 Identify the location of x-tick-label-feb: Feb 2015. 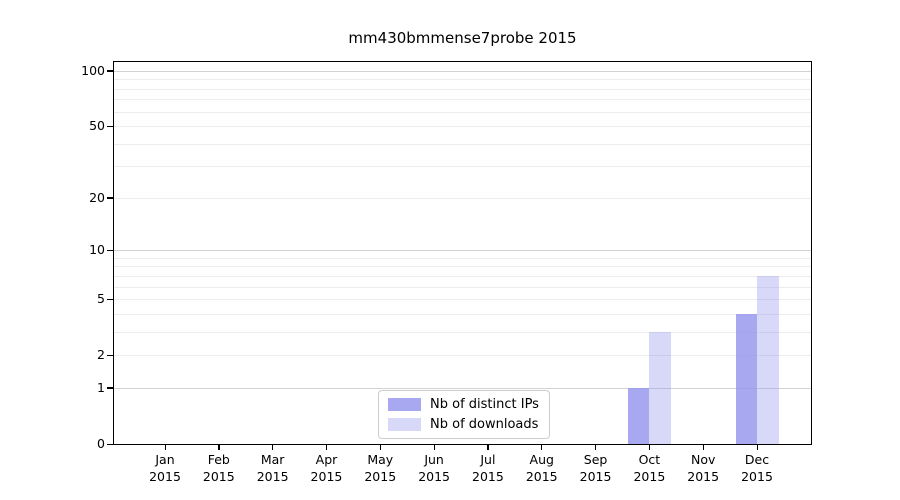
(219, 468).